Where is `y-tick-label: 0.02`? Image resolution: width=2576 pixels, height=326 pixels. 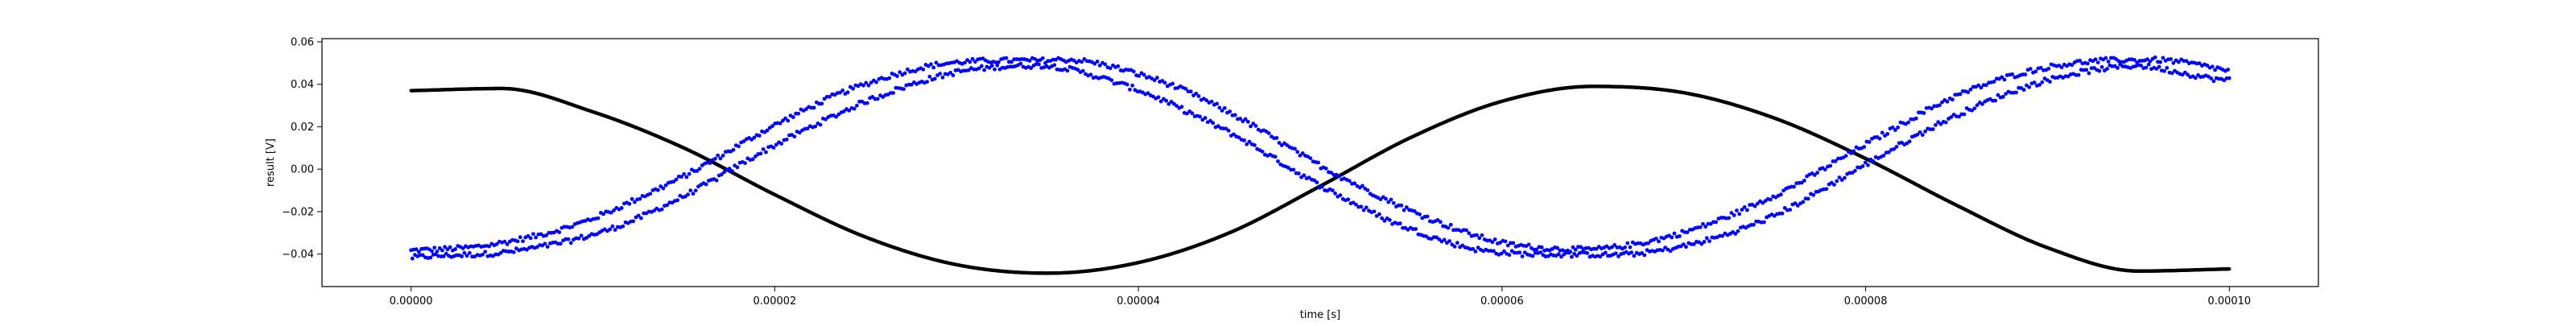 y-tick-label: 0.02 is located at coordinates (302, 128).